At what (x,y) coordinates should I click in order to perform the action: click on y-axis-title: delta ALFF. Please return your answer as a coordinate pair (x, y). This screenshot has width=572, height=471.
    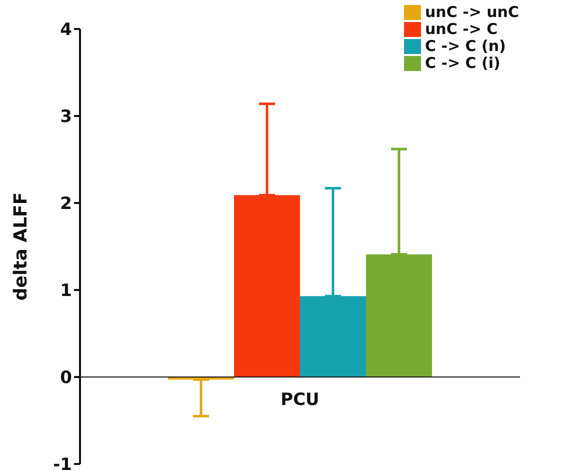
    Looking at the image, I should click on (21, 246).